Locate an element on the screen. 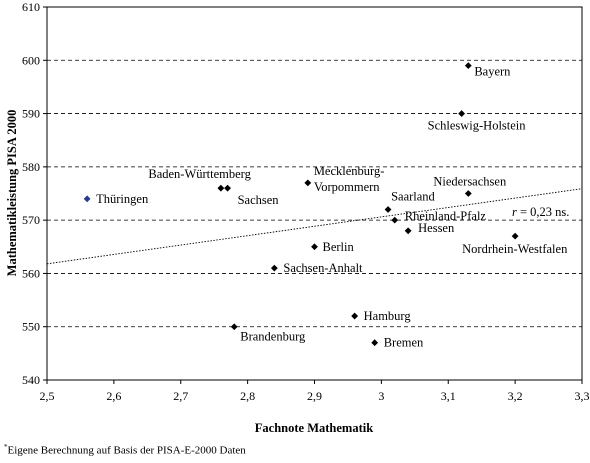 Image resolution: width=590 pixels, height=463 pixels. y-axis-ticks: 540 550 560 570 580 590 600 610 is located at coordinates (34, 193).